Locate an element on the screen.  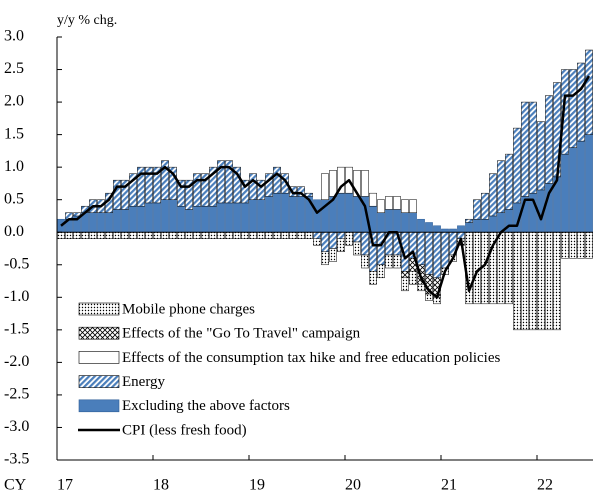
y-axis-label: y/y % chg. is located at coordinates (87, 20).